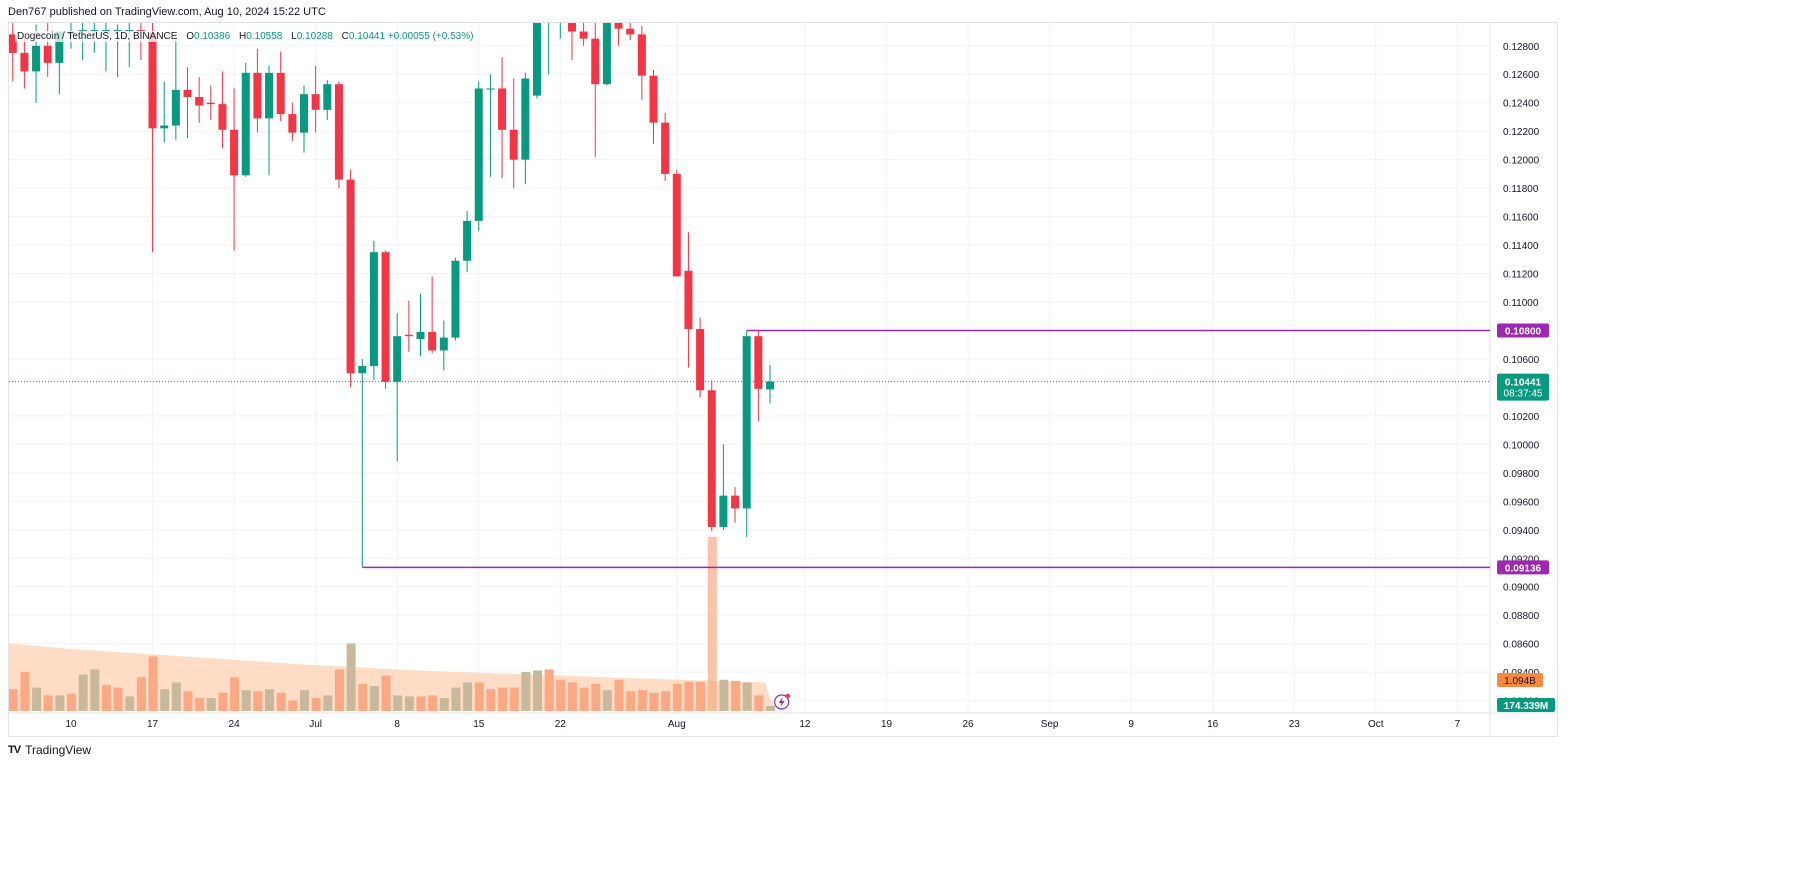  What do you see at coordinates (968, 724) in the screenshot?
I see `x-tick-label: 26` at bounding box center [968, 724].